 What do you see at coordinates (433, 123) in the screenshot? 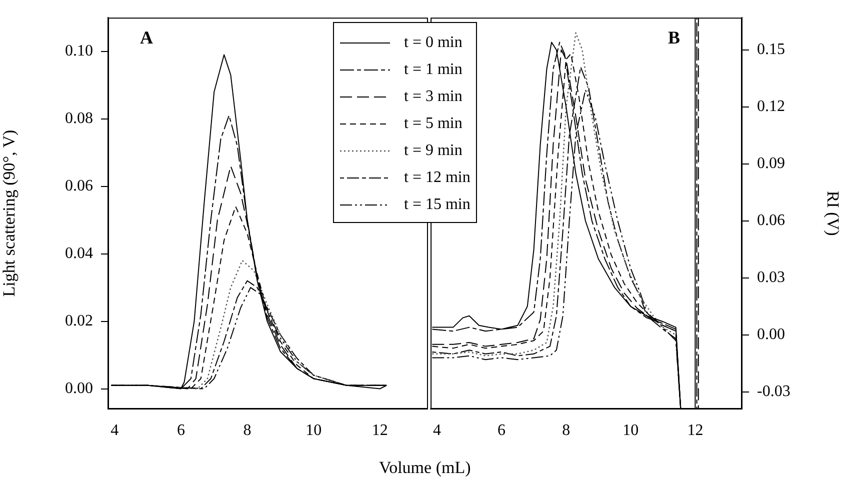
I see `legend-label: t = 5 min` at bounding box center [433, 123].